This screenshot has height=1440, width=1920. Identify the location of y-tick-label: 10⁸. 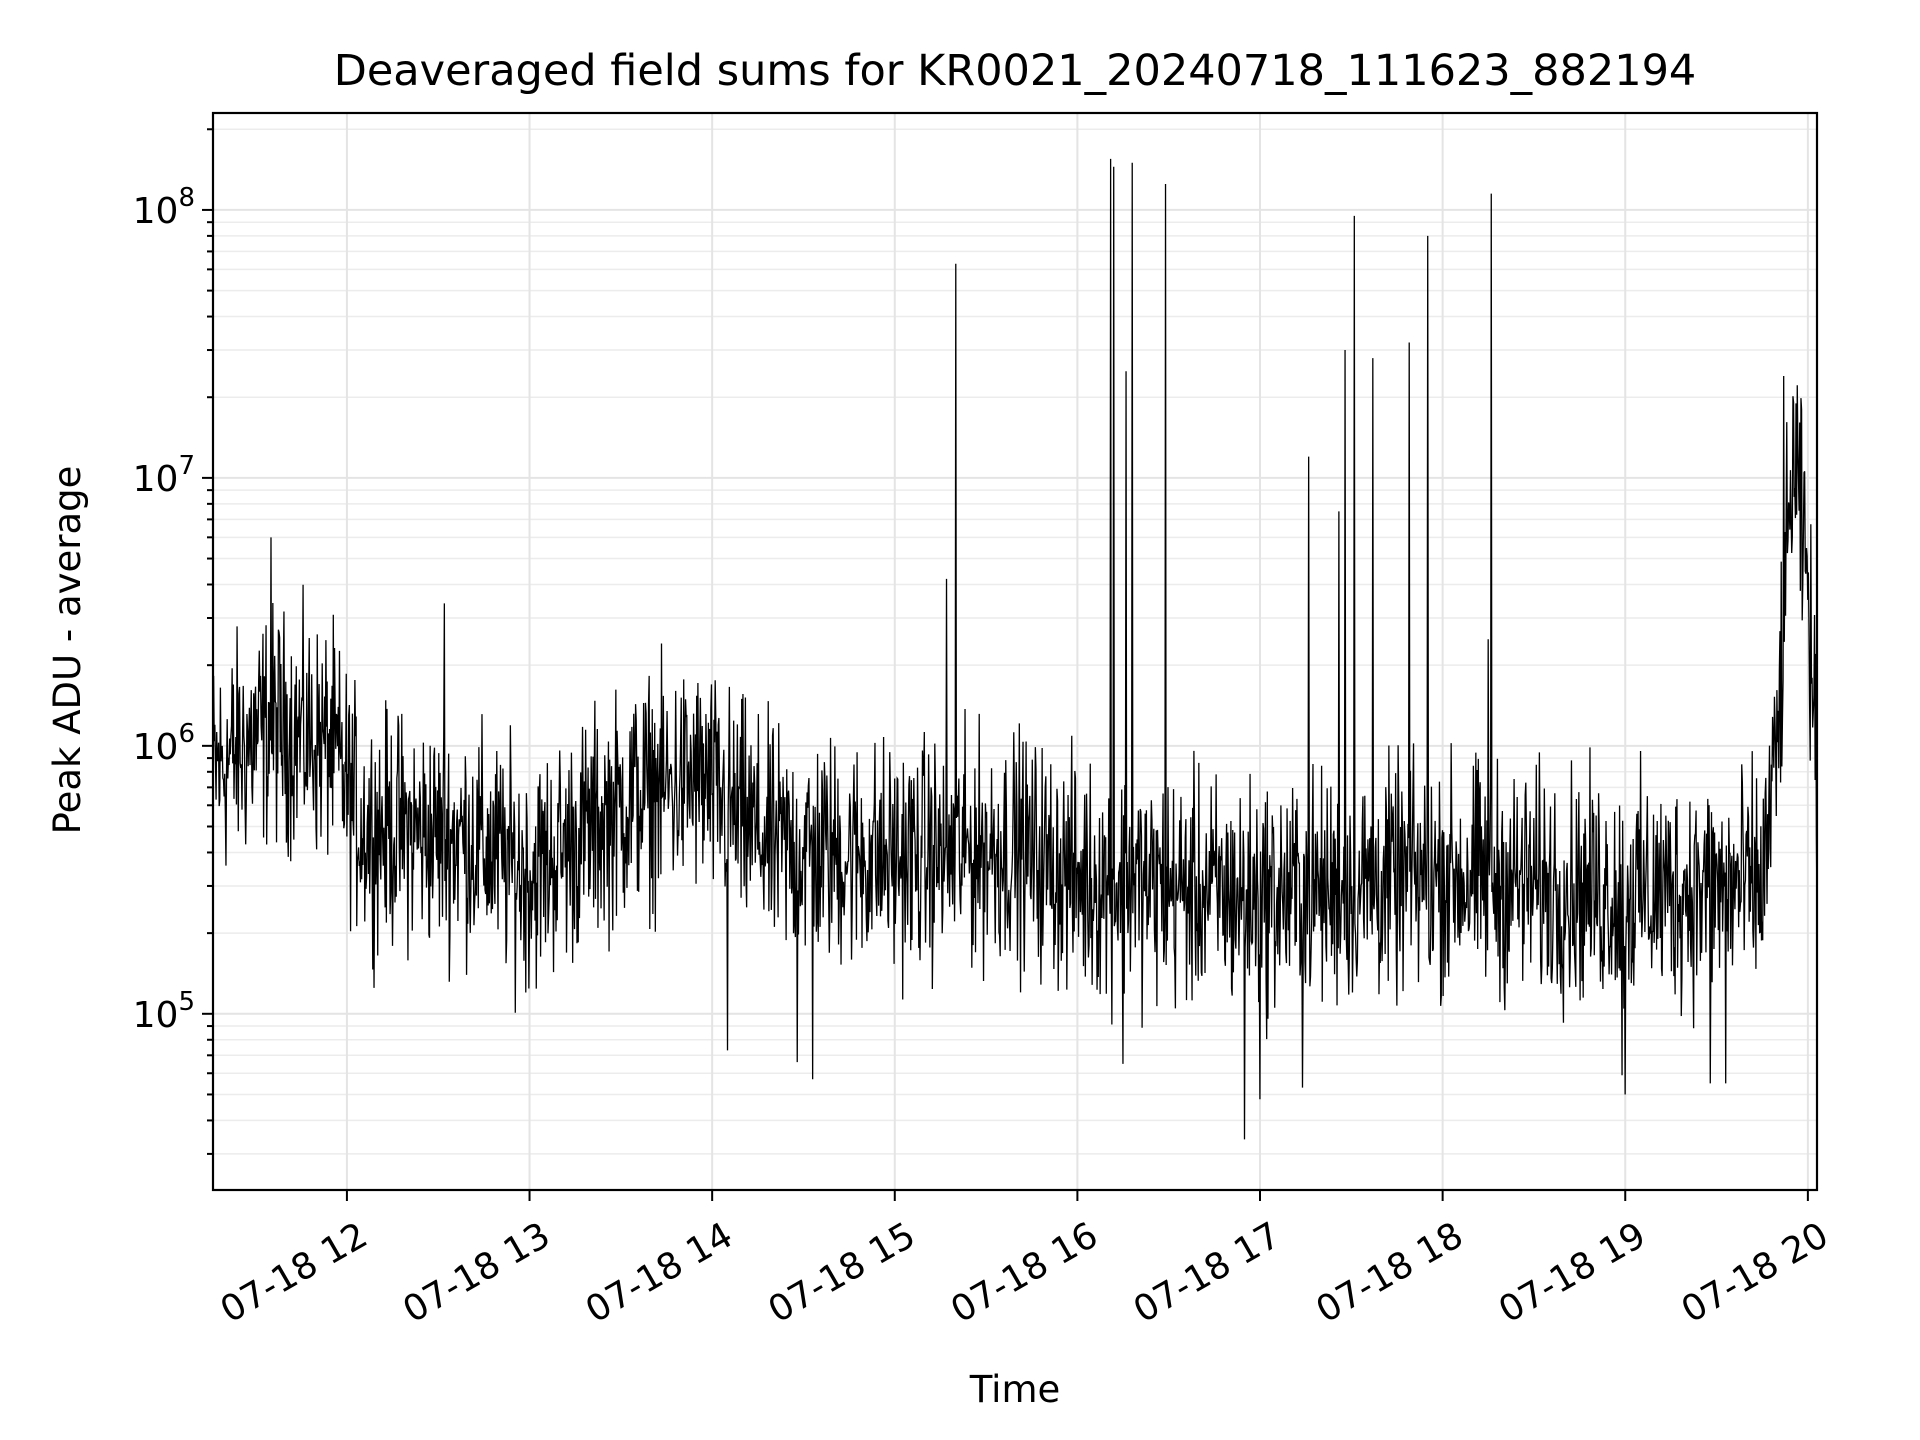
(164, 207).